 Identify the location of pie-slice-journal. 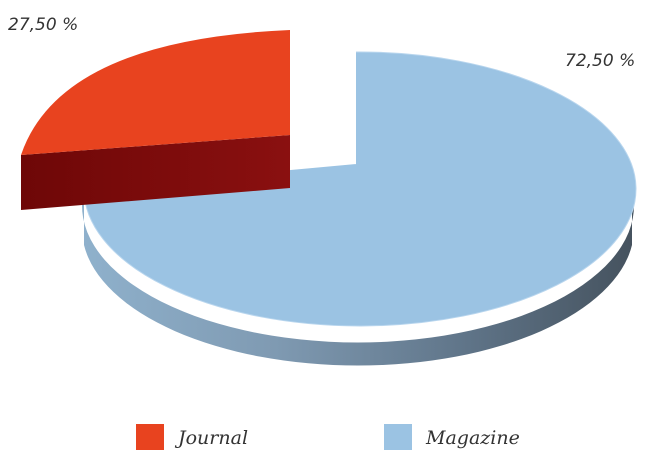
(155, 92).